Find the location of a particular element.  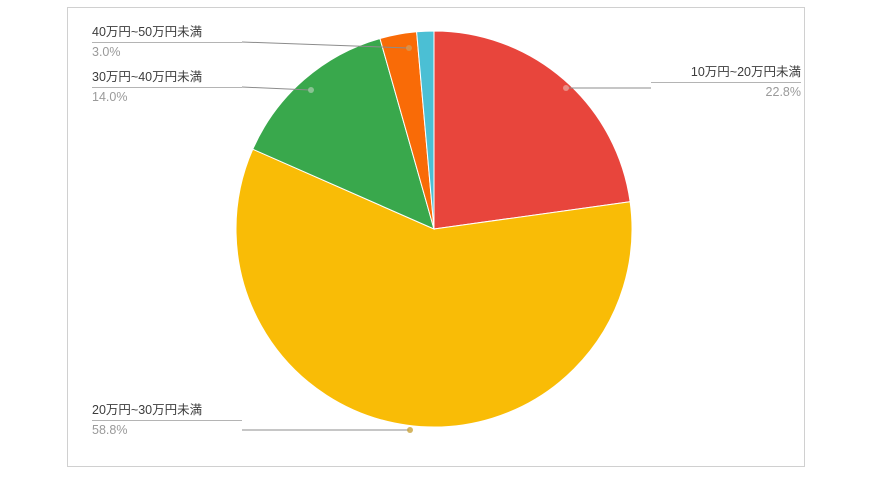

callout-over10: 10万円~20万円未満 22.8% is located at coordinates (726, 82).